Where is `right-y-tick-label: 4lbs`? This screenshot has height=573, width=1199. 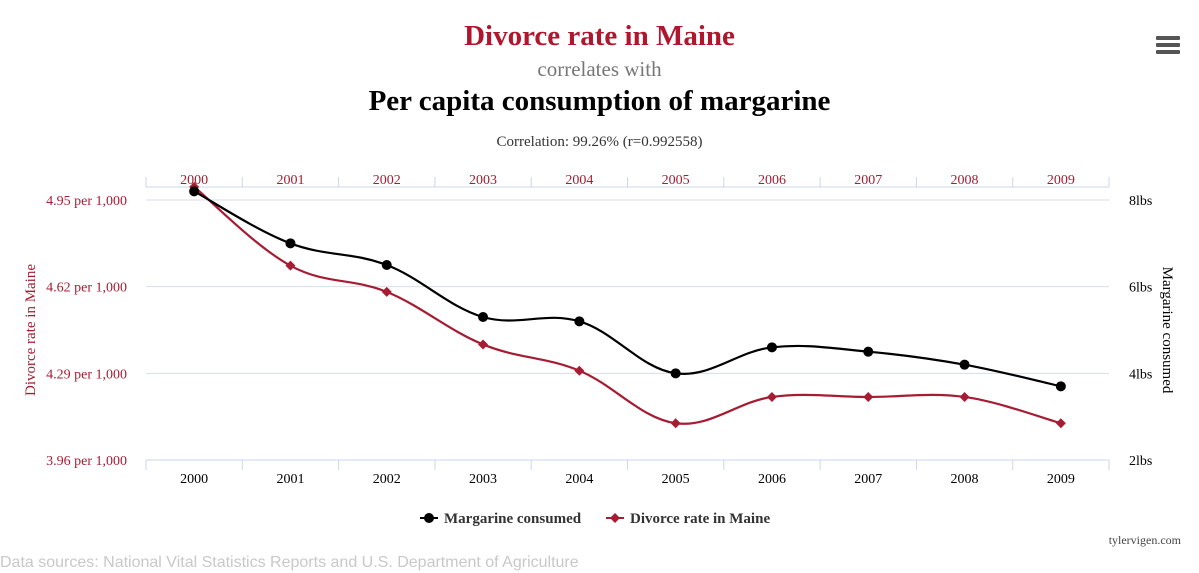 right-y-tick-label: 4lbs is located at coordinates (1140, 374).